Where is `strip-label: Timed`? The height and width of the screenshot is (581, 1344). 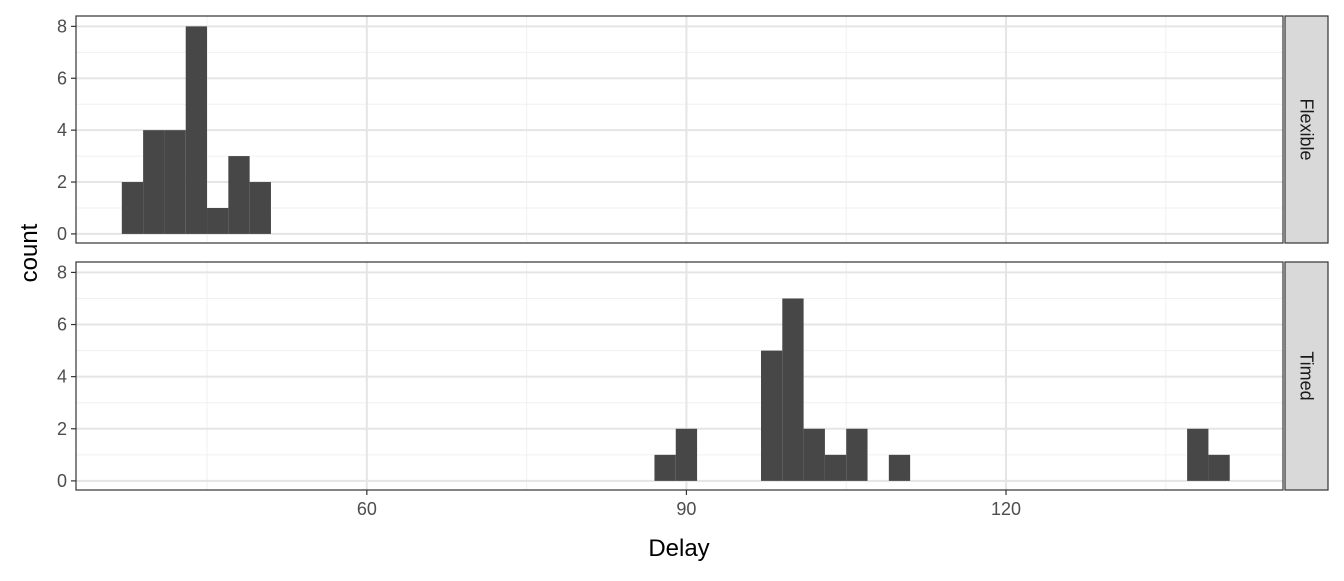
strip-label: Timed is located at coordinates (1307, 375).